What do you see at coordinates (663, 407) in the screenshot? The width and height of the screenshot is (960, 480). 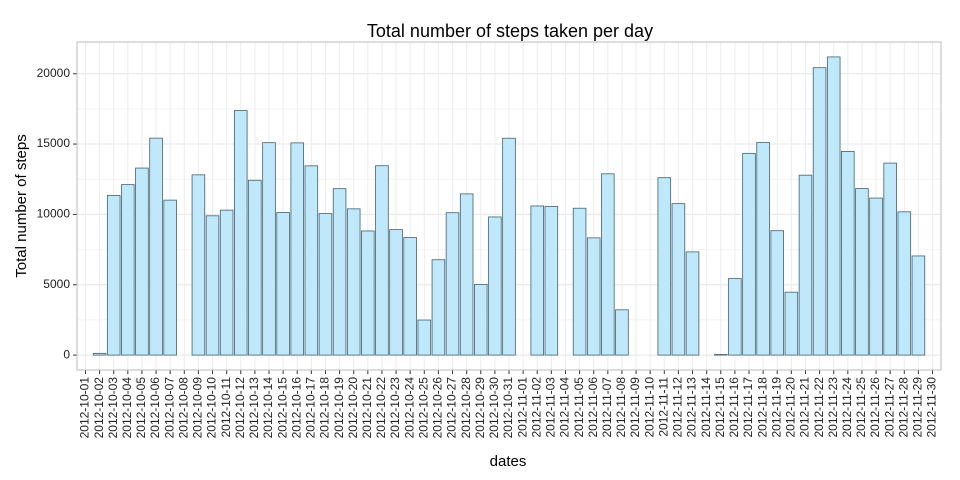 I see `x-tick-label: 2012-11-11` at bounding box center [663, 407].